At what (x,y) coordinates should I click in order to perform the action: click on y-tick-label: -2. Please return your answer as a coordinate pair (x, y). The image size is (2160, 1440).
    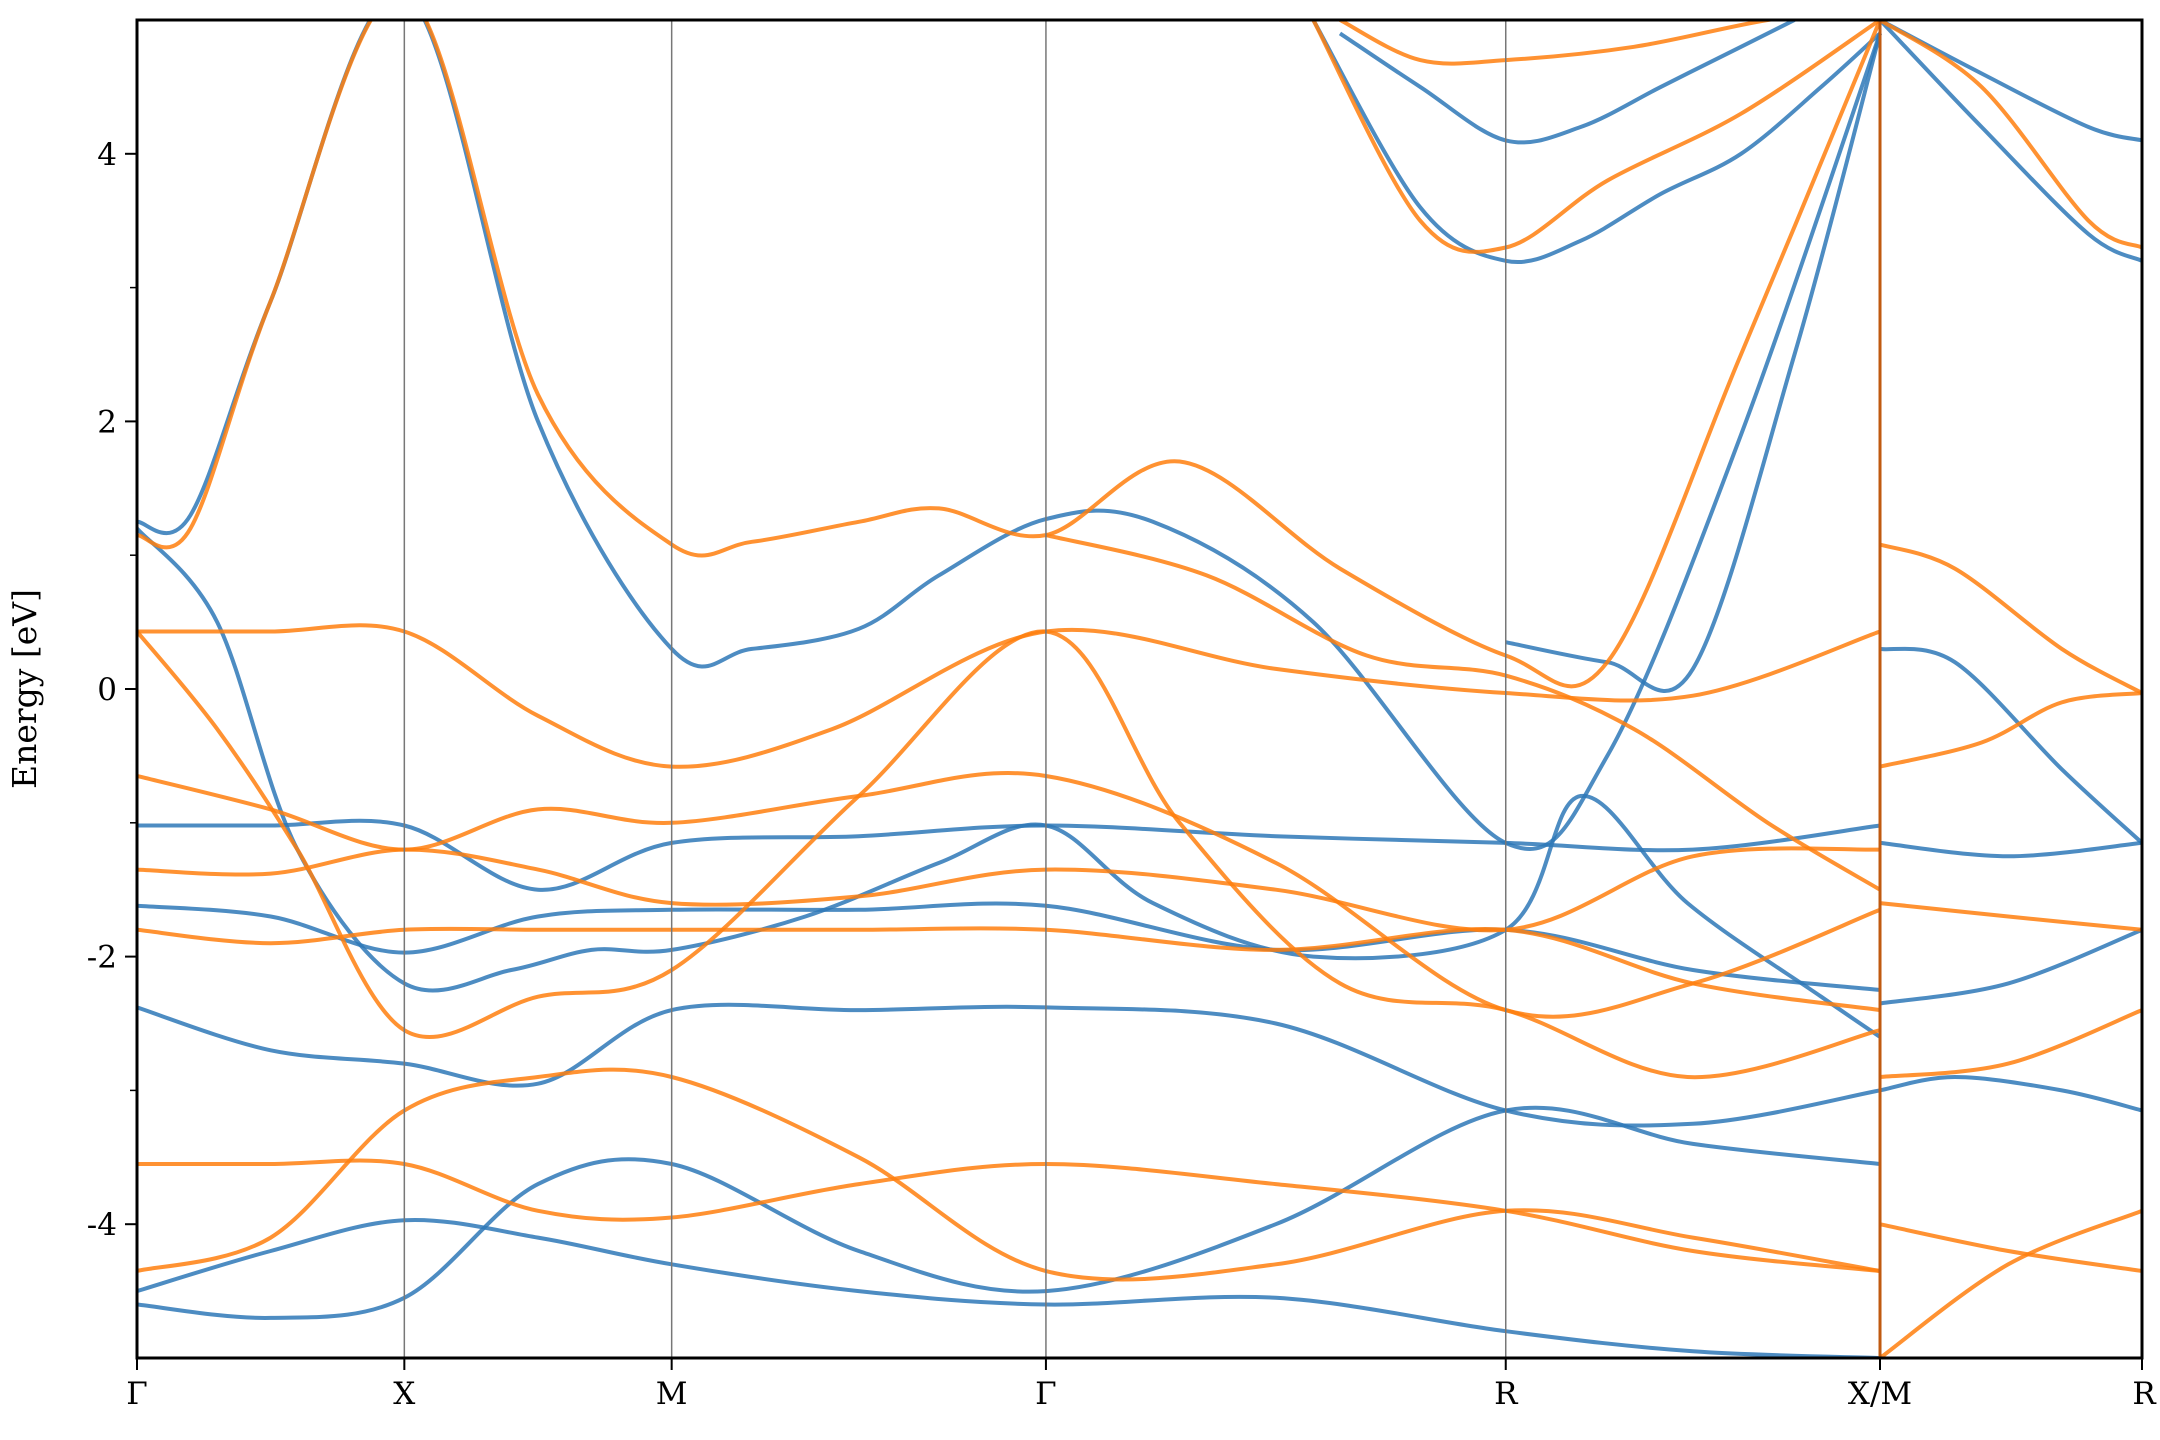
    Looking at the image, I should click on (102, 958).